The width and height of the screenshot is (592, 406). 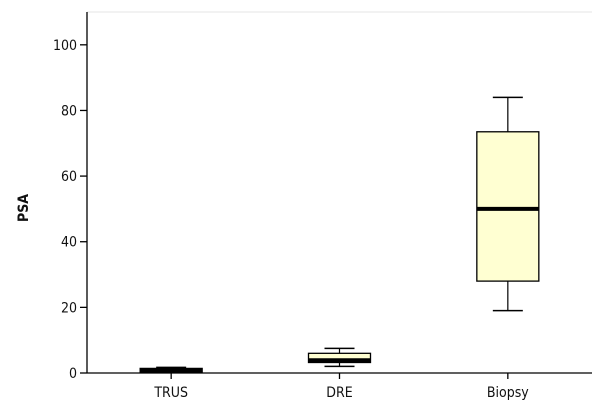 I want to click on box-trus, so click(x=171, y=369).